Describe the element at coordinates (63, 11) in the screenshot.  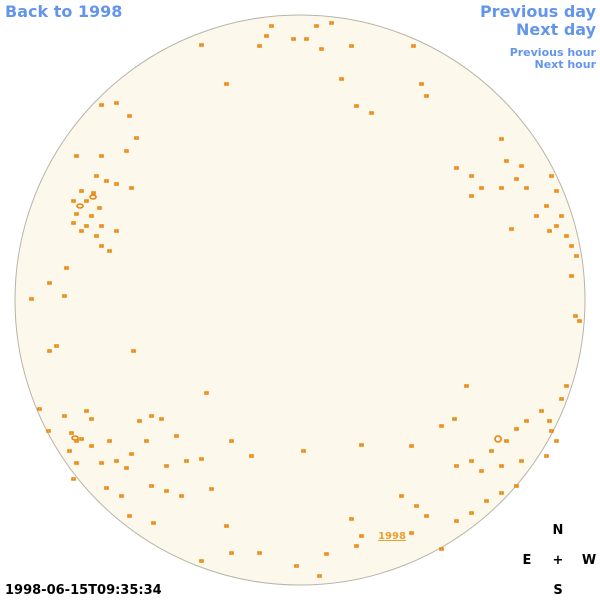
I see `back-link: Back to 1998` at that location.